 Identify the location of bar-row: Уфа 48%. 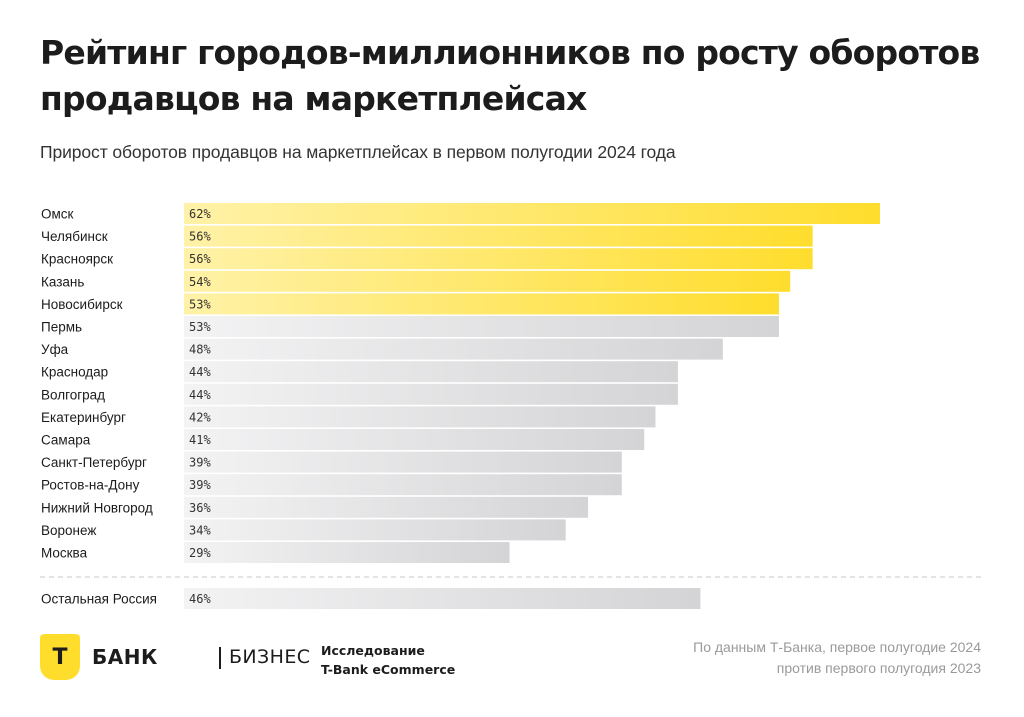
(382, 349).